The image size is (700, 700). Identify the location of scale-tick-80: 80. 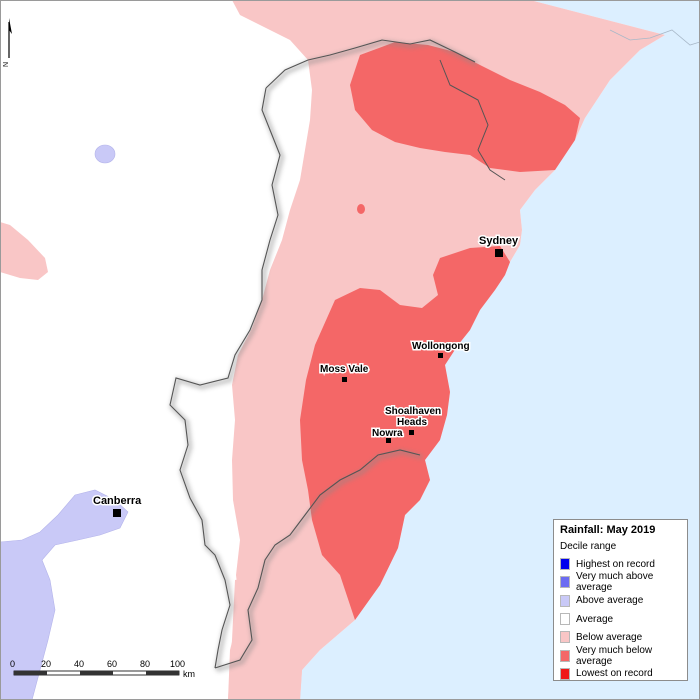
(145, 664).